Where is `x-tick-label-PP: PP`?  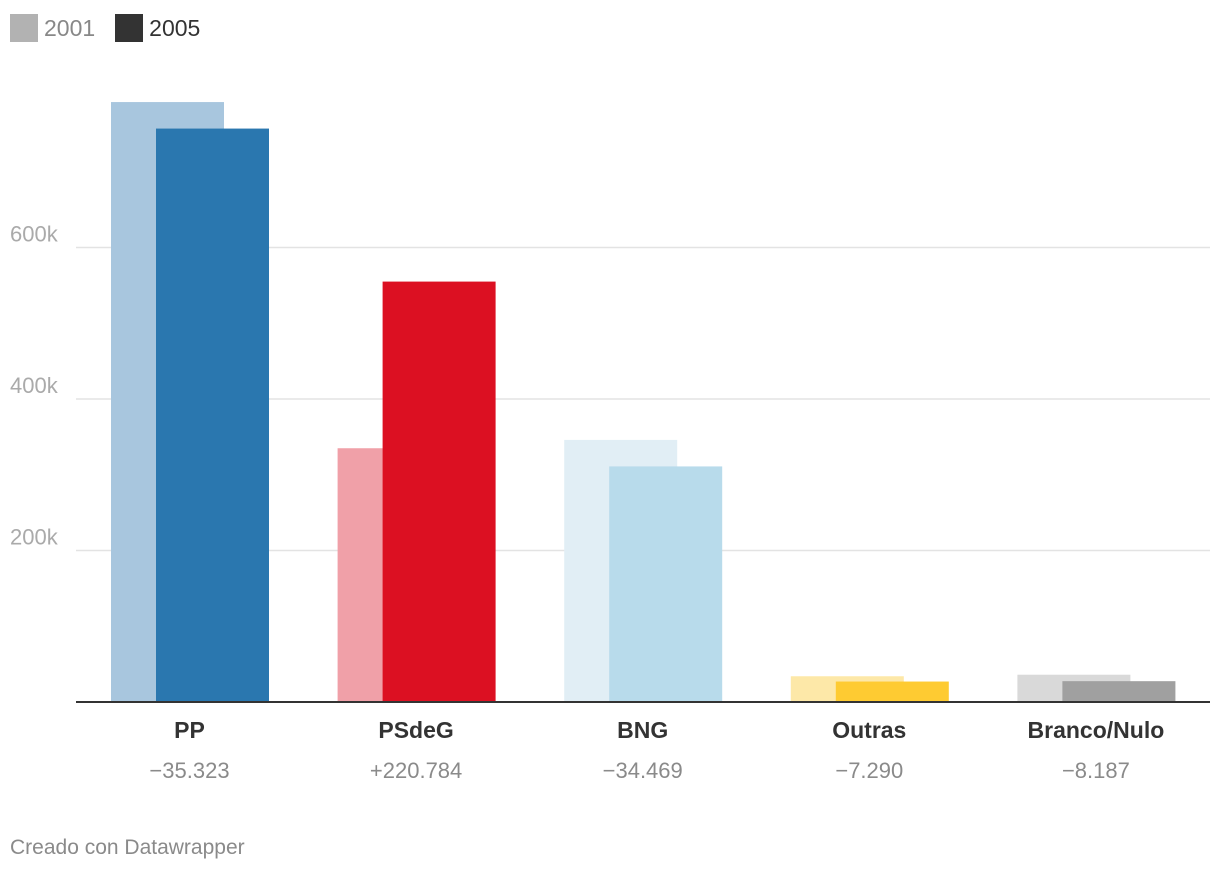
x-tick-label-PP: PP is located at coordinates (189, 730).